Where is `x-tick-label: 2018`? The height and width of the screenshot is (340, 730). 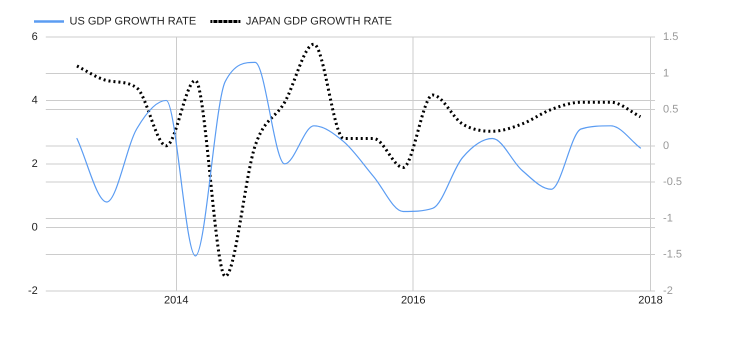
x-tick-label: 2018 is located at coordinates (650, 300).